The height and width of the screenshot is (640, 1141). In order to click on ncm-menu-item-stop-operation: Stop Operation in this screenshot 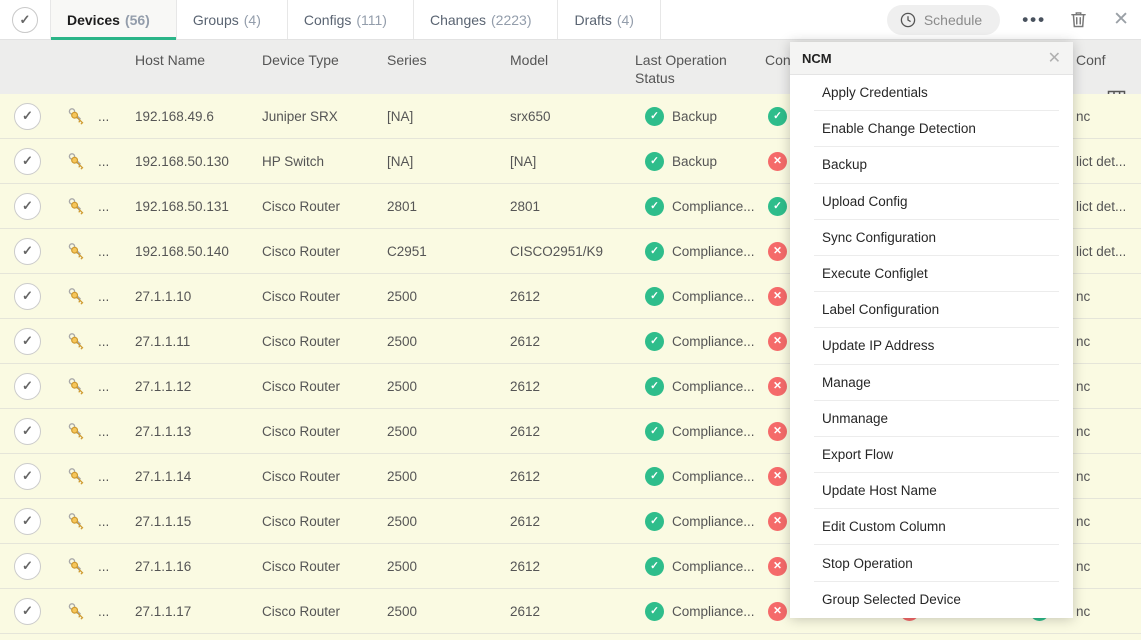, I will do `click(936, 563)`.